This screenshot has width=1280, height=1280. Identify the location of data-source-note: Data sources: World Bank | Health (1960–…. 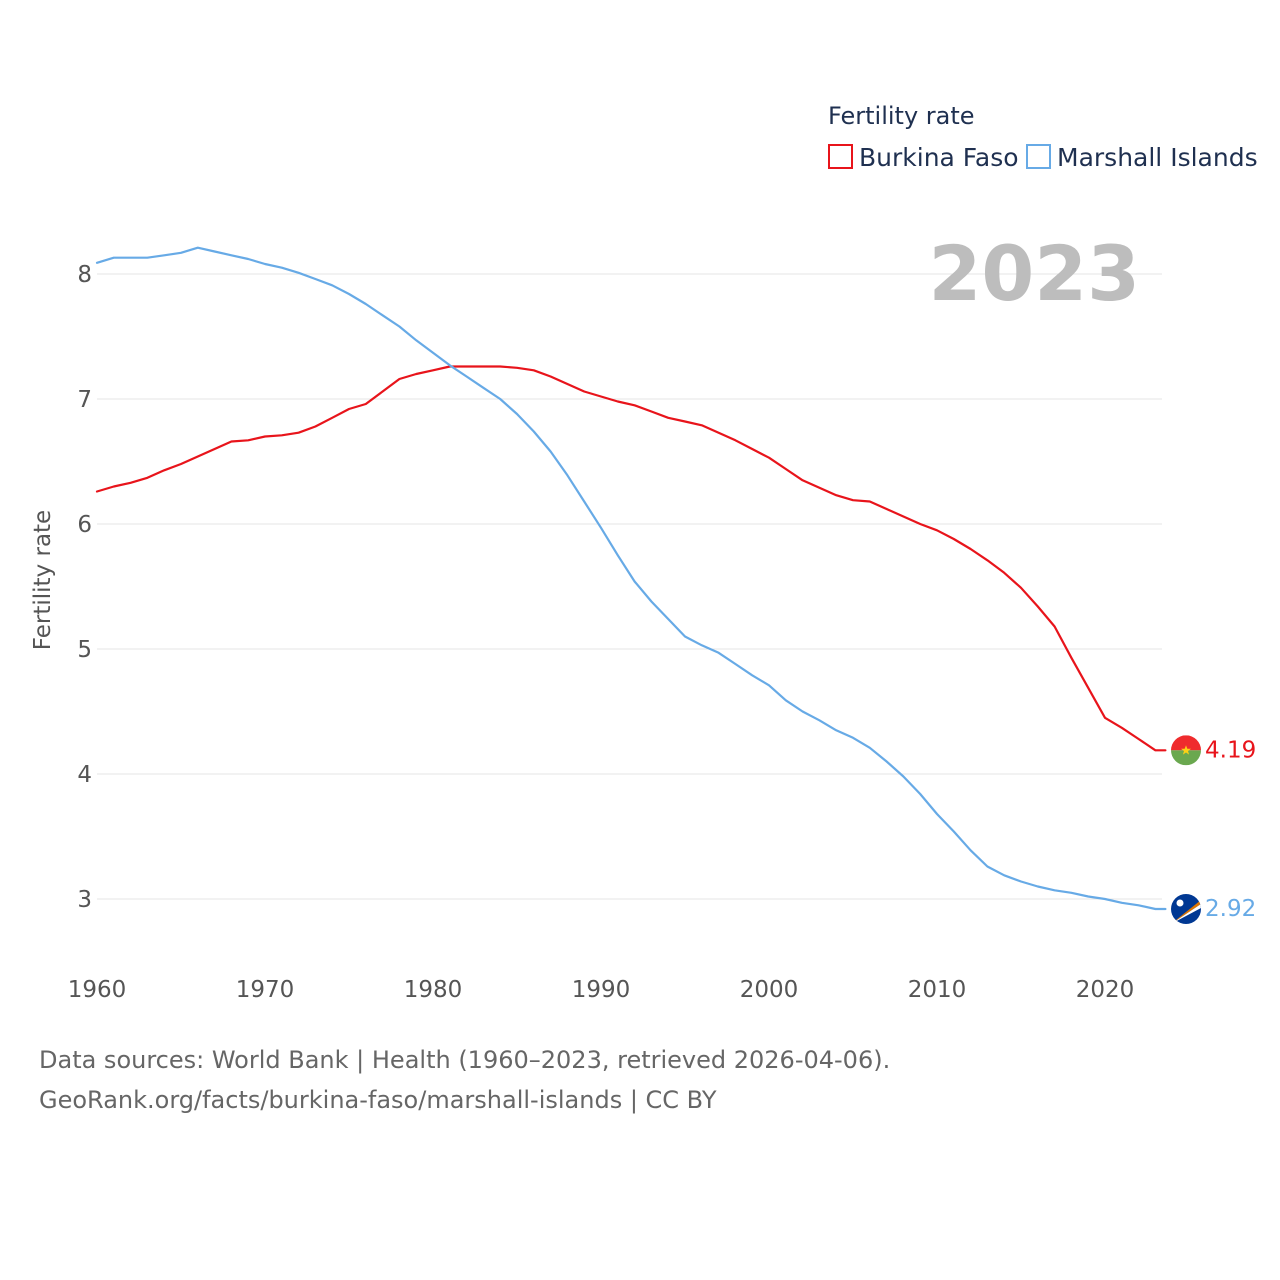
(464, 1060).